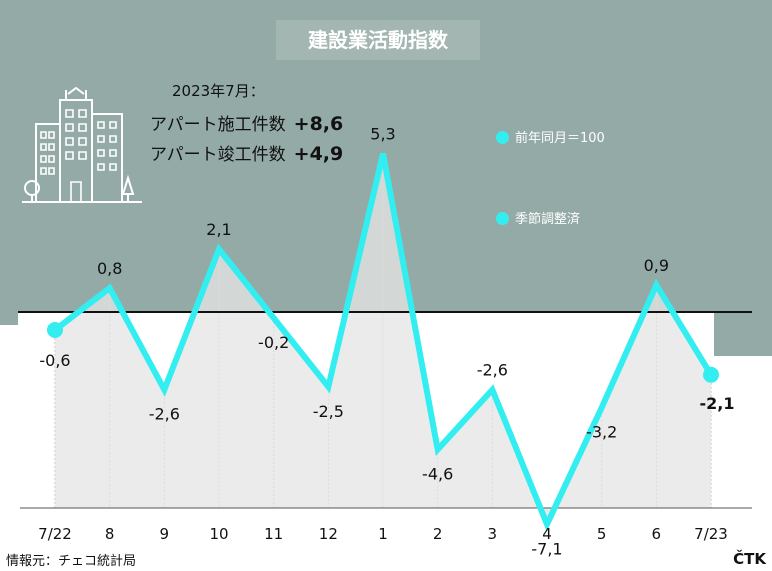  What do you see at coordinates (71, 561) in the screenshot?
I see `source-note: 情報元：チェコ統計局` at bounding box center [71, 561].